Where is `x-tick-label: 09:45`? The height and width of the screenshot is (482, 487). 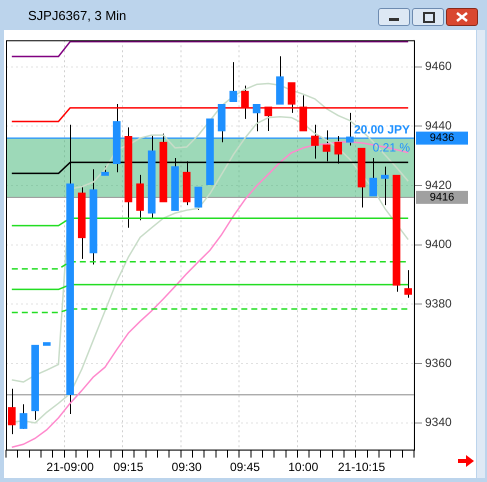
x-tick-label: 09:45 is located at coordinates (245, 467).